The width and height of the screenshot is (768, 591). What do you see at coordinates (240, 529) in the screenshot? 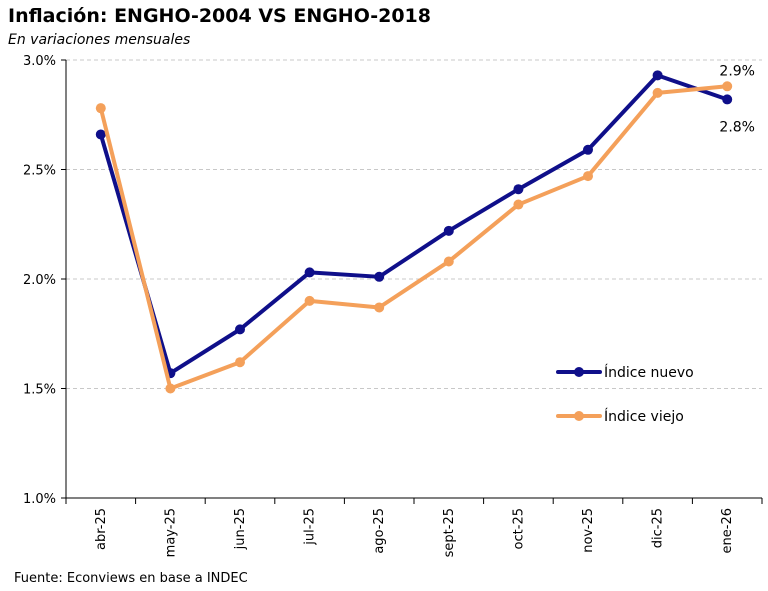
I see `x-tick-label: jun-25` at bounding box center [240, 529].